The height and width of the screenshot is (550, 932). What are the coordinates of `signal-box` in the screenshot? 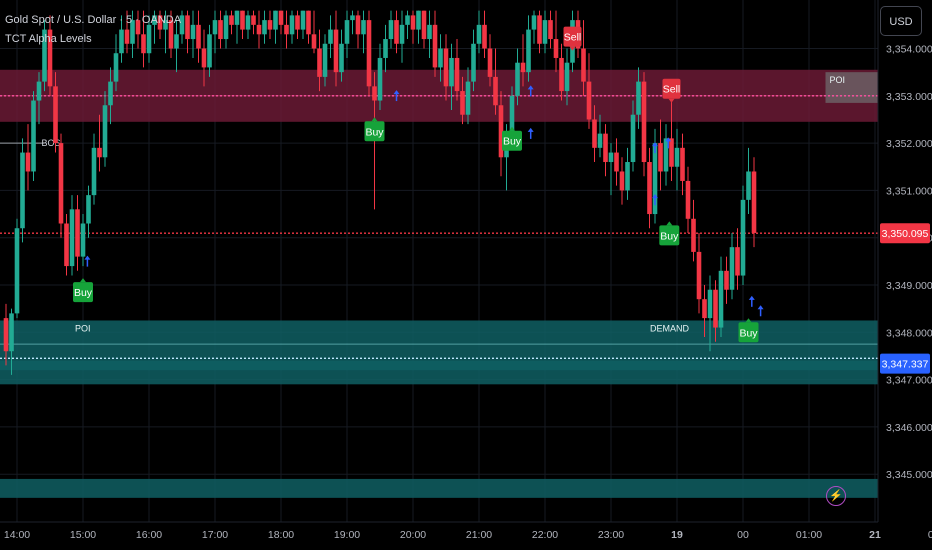 It's located at (748, 332).